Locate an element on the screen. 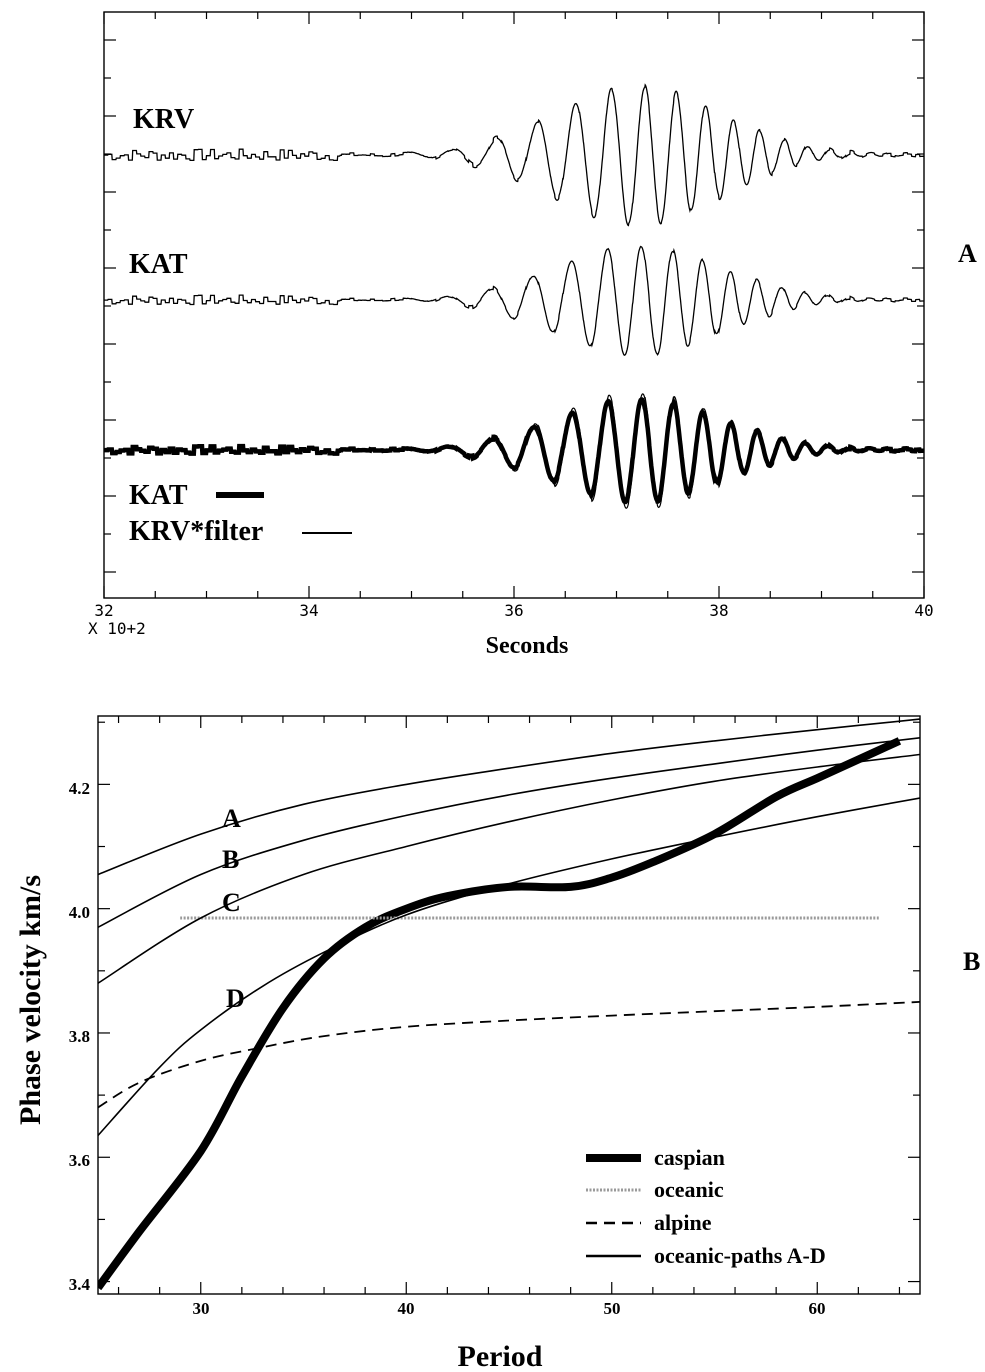 This screenshot has width=985, height=1372. panel-b-label: B is located at coordinates (971, 961).